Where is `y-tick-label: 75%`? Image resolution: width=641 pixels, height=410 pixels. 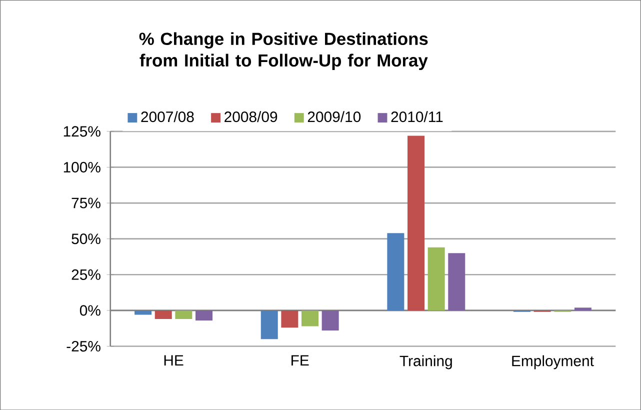 y-tick-label: 75% is located at coordinates (86, 203).